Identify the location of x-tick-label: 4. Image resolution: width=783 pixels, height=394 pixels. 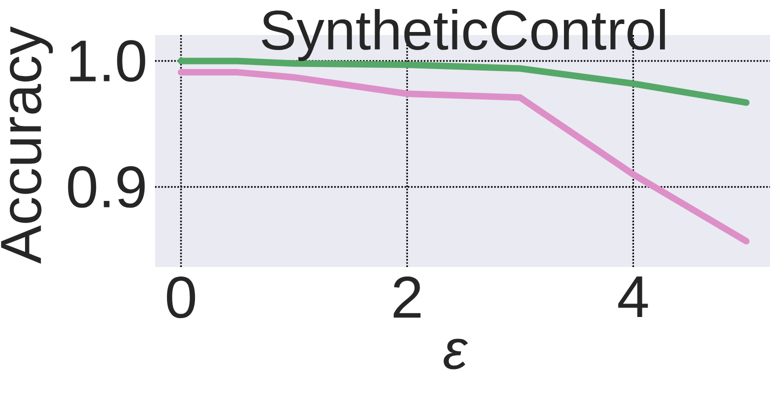
(633, 296).